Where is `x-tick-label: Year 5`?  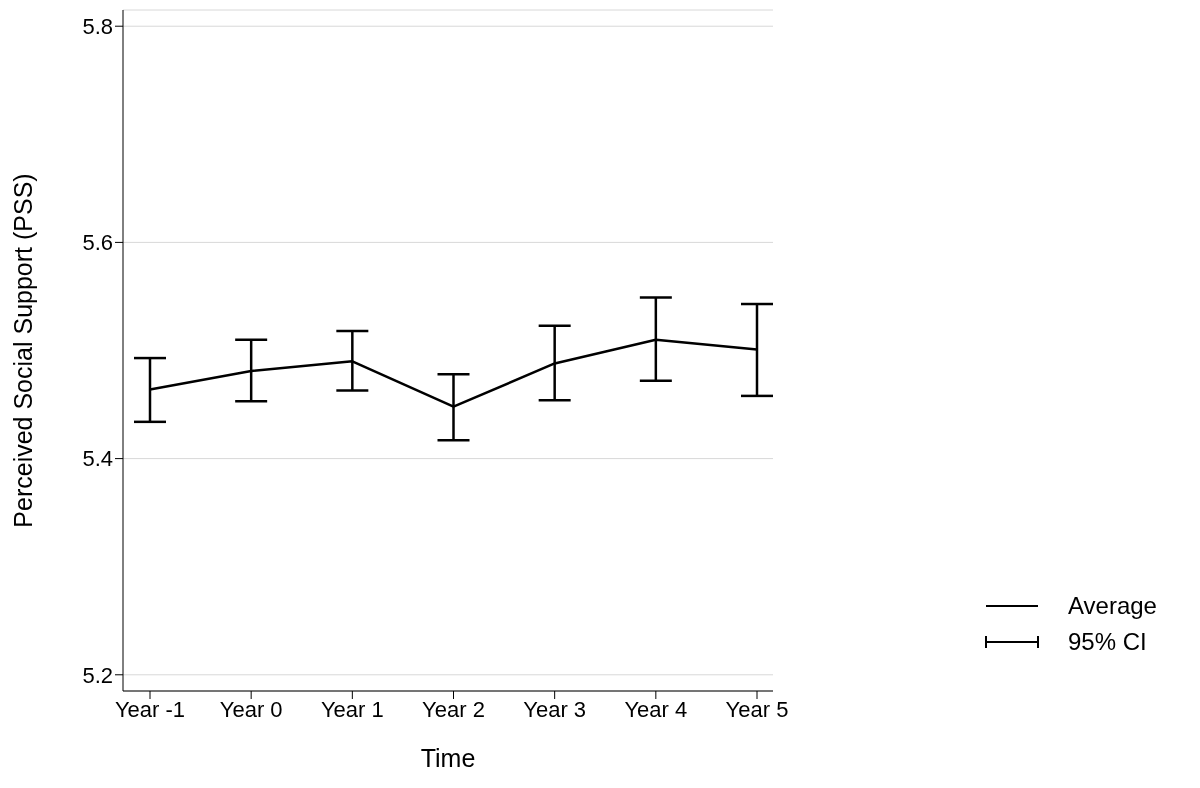
x-tick-label: Year 5 is located at coordinates (757, 709).